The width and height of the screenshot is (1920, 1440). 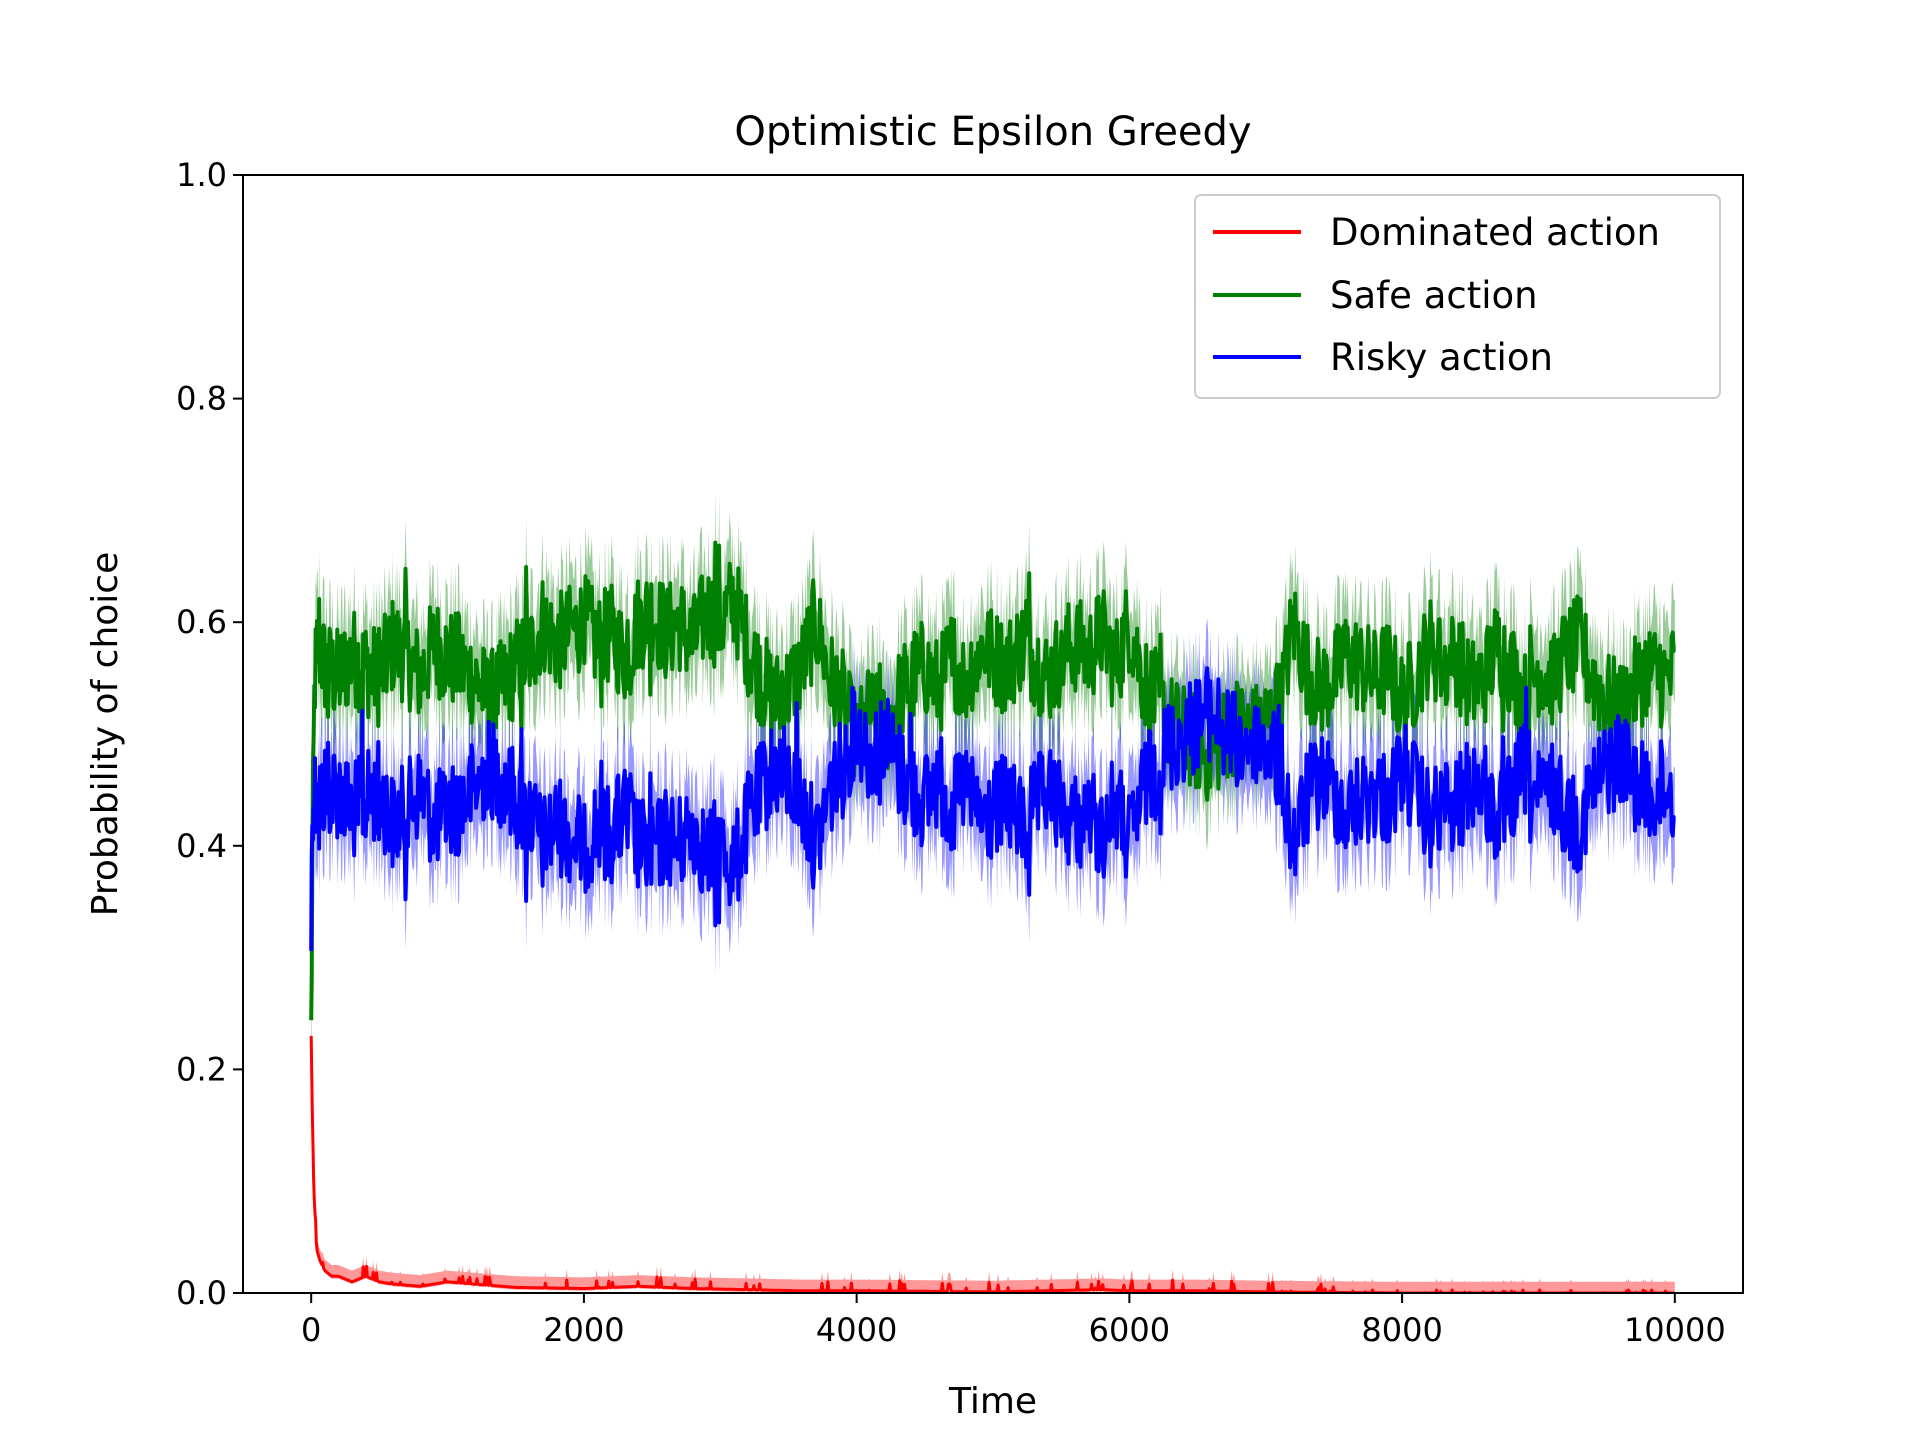 I want to click on x-tick-label: 8000, so click(x=1401, y=1330).